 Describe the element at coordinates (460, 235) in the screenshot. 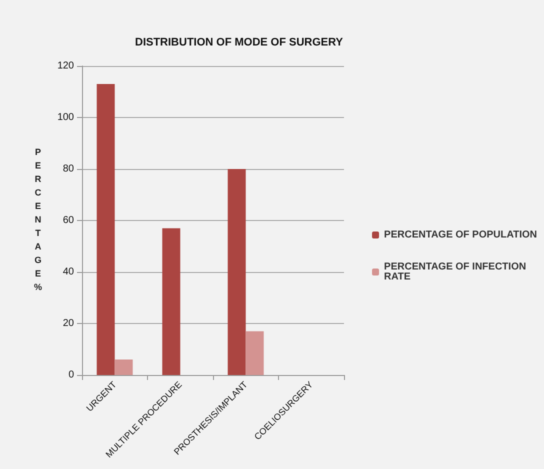

I see `legend-label: PERCENTAGE OF POPULATION` at that location.